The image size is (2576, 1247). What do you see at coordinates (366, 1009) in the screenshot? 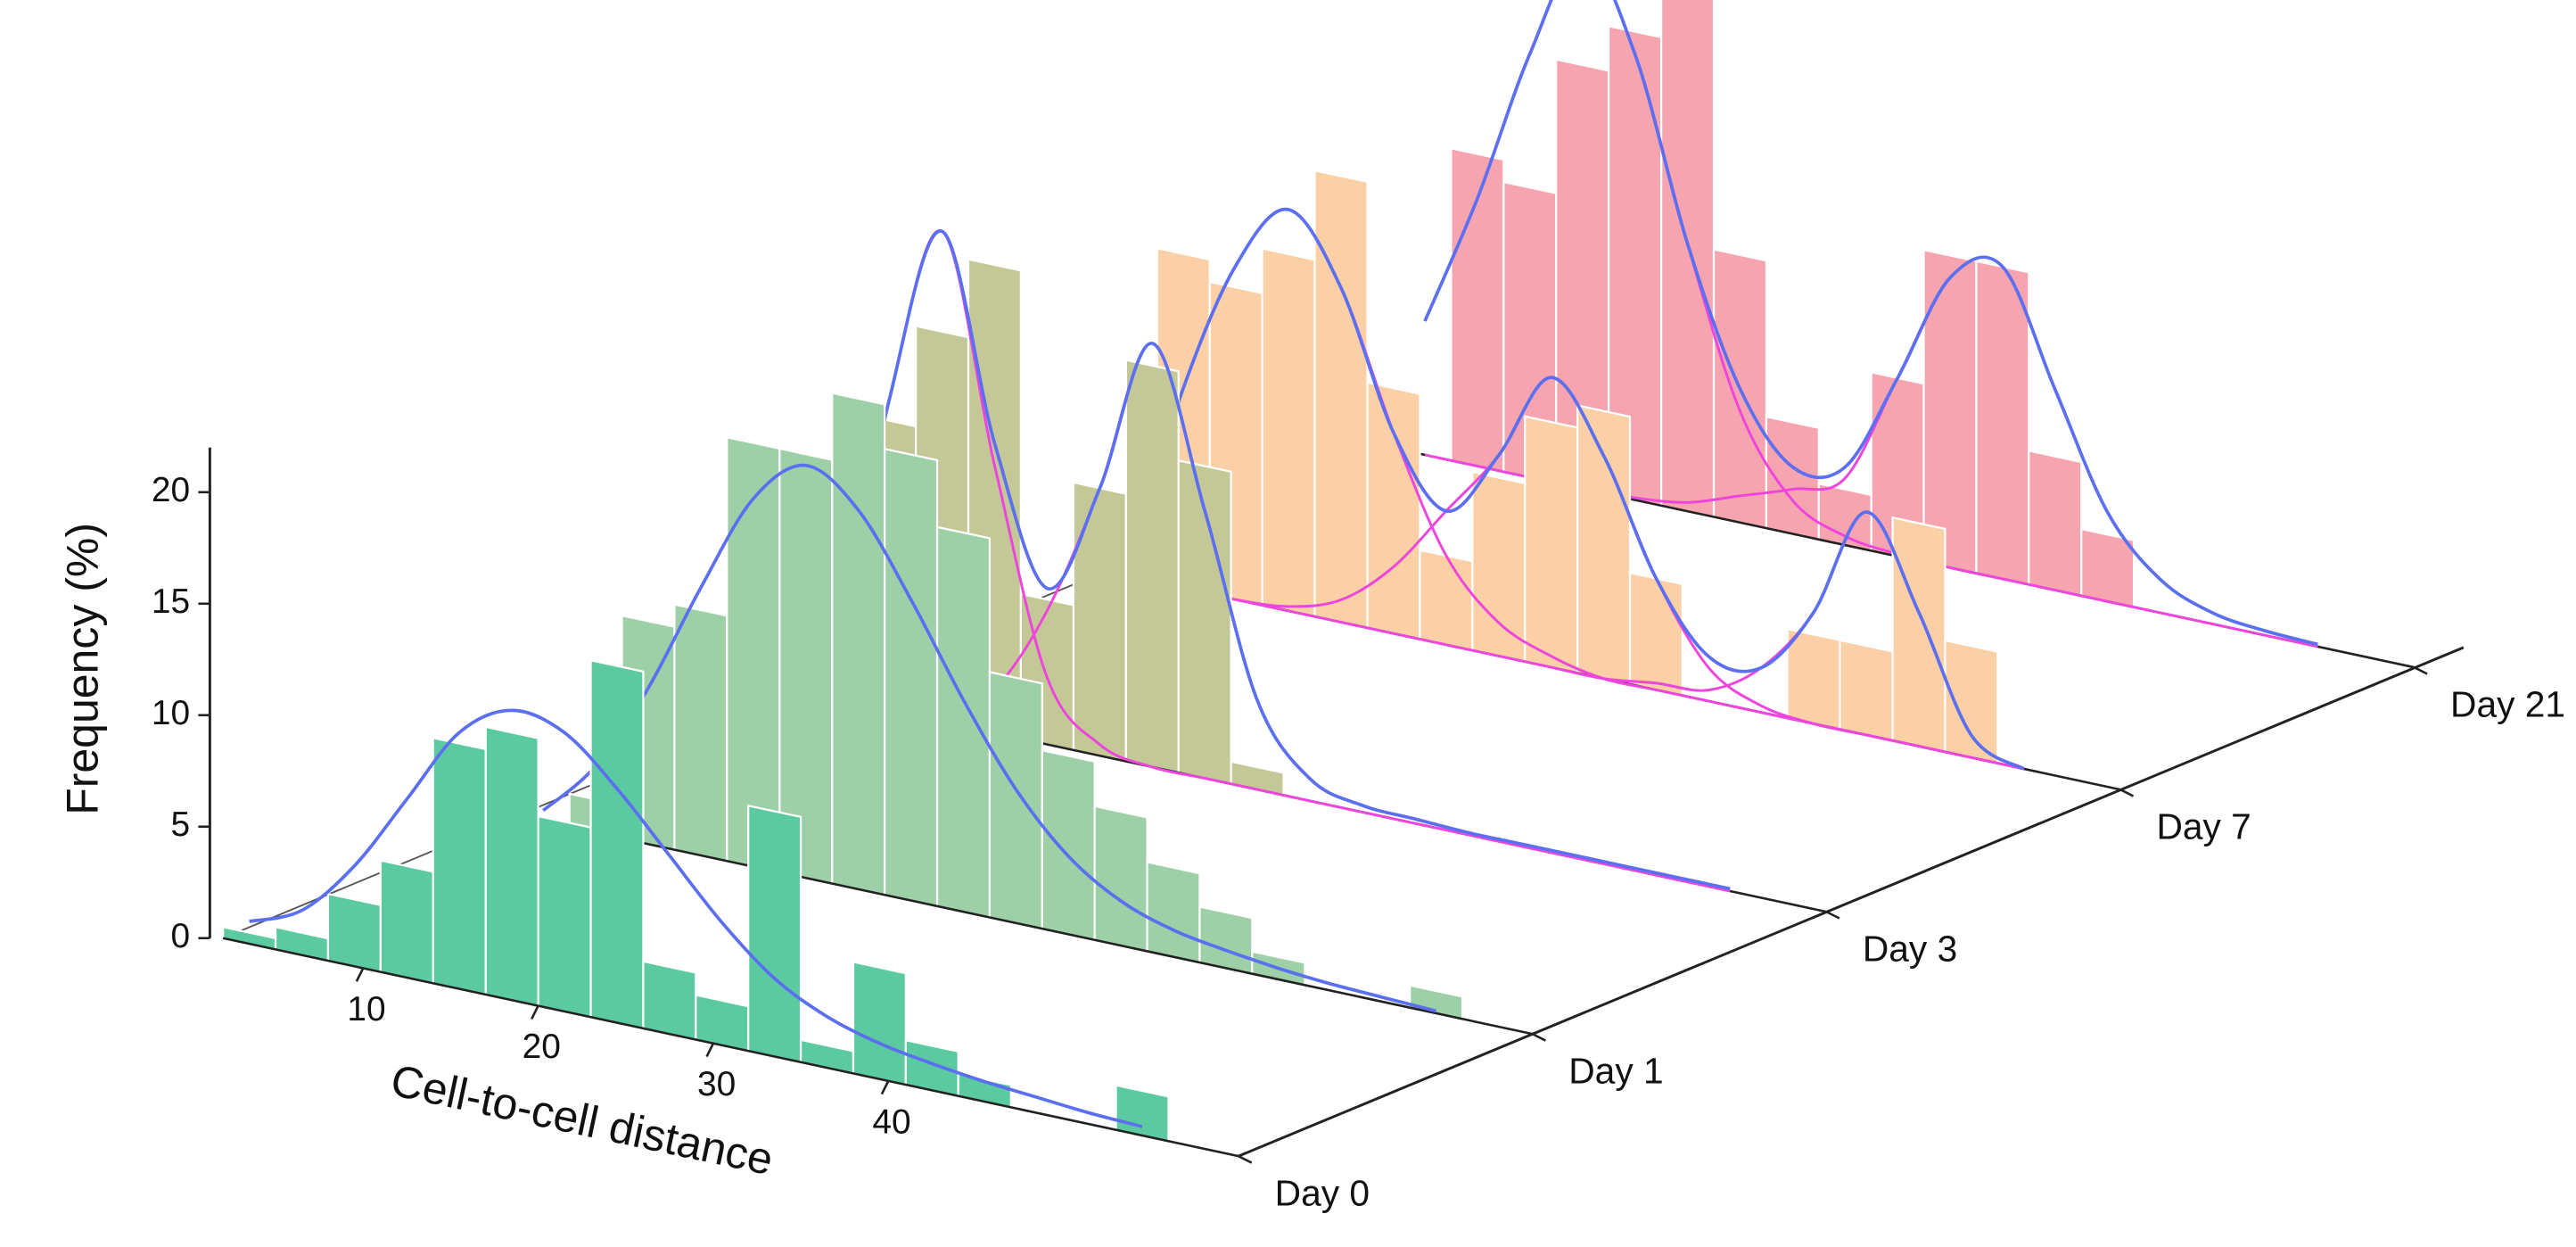
I see `x-tick-label: 10` at bounding box center [366, 1009].